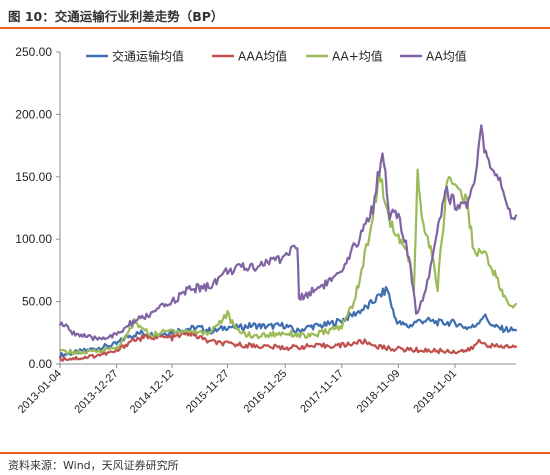 This screenshot has height=475, width=550. What do you see at coordinates (33, 52) in the screenshot?
I see `y-tick-label: 250.00` at bounding box center [33, 52].